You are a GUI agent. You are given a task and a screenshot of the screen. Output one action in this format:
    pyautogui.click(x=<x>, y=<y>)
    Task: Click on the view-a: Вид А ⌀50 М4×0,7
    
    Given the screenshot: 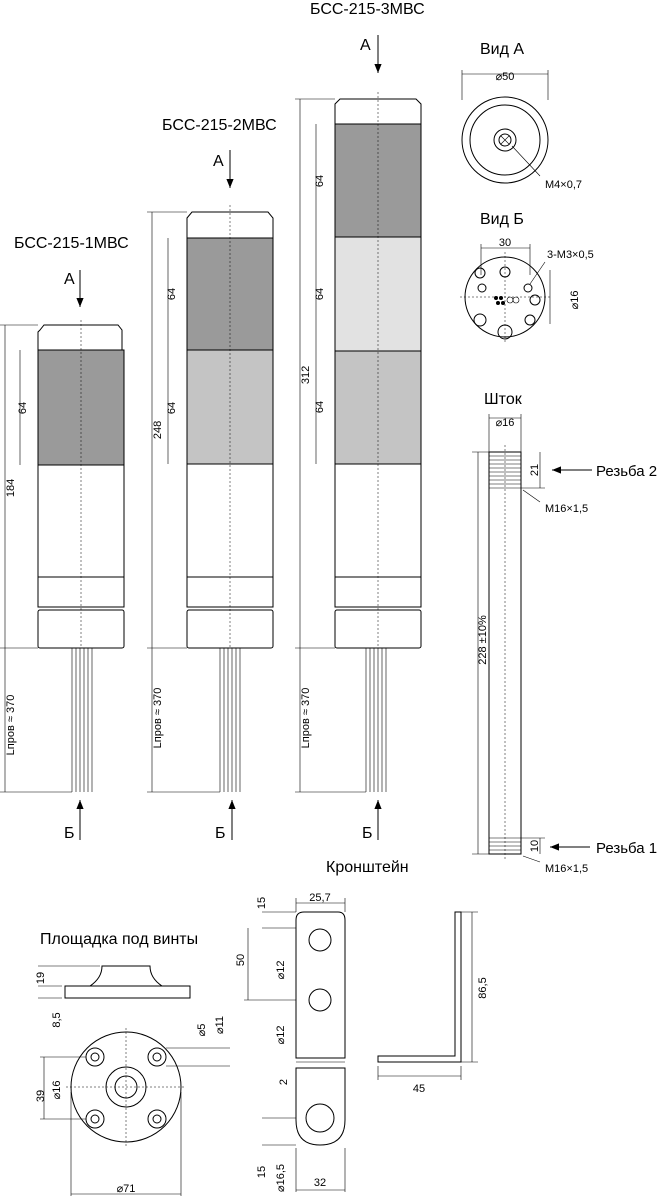 What is the action you would take?
    pyautogui.click(x=521, y=116)
    